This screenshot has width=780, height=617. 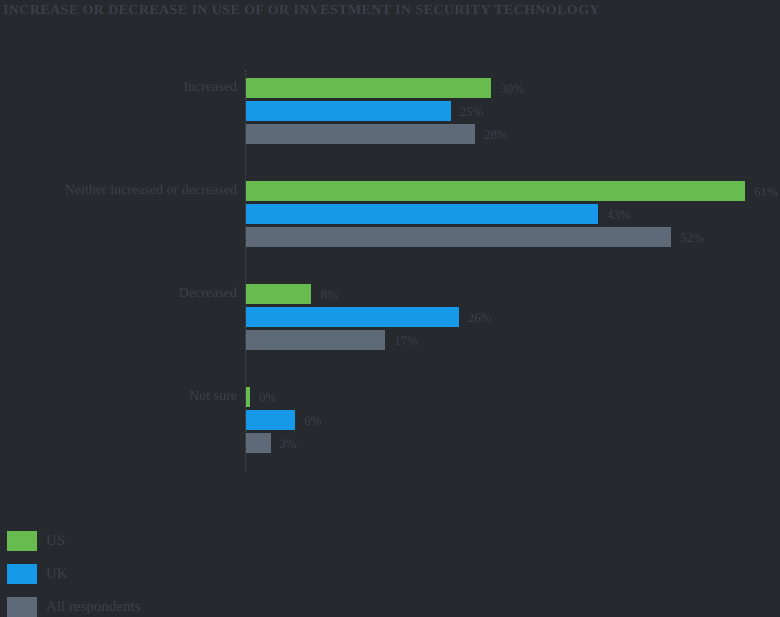 What do you see at coordinates (288, 443) in the screenshot?
I see `value-label: 3%` at bounding box center [288, 443].